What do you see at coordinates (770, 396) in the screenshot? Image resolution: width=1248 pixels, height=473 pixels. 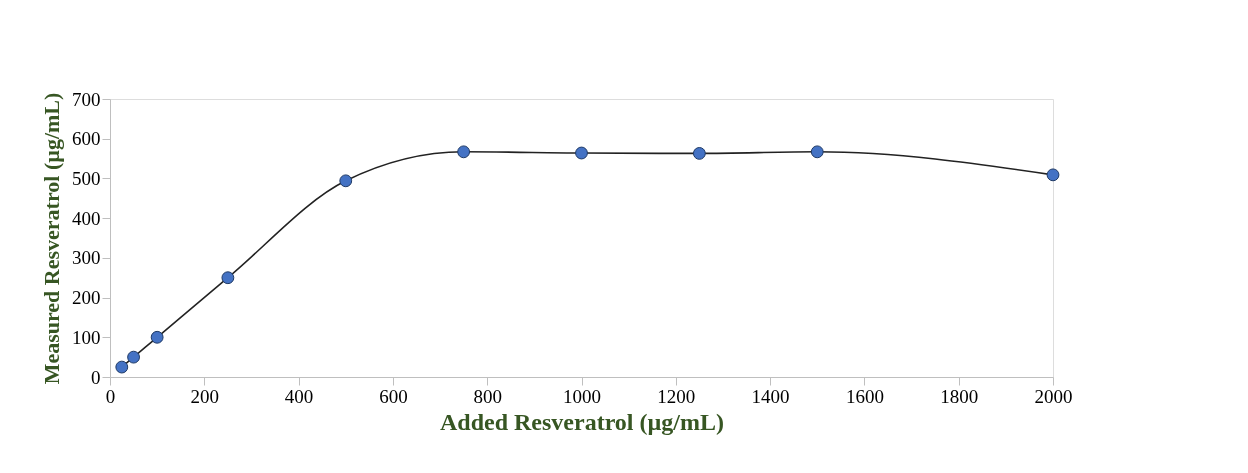 I see `x-tick-label: 1400` at bounding box center [770, 396].